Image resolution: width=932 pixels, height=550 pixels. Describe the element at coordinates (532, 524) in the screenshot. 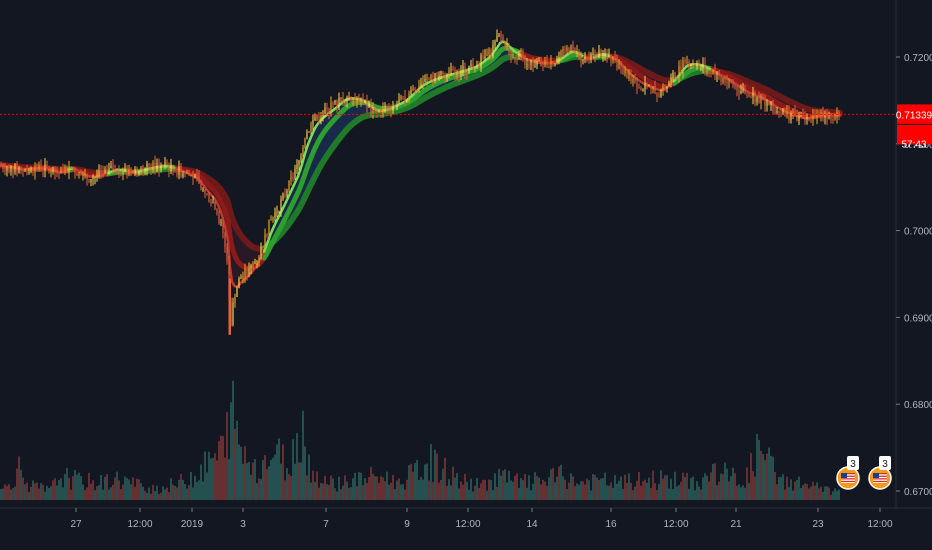

I see `x-tick-label: 14` at that location.